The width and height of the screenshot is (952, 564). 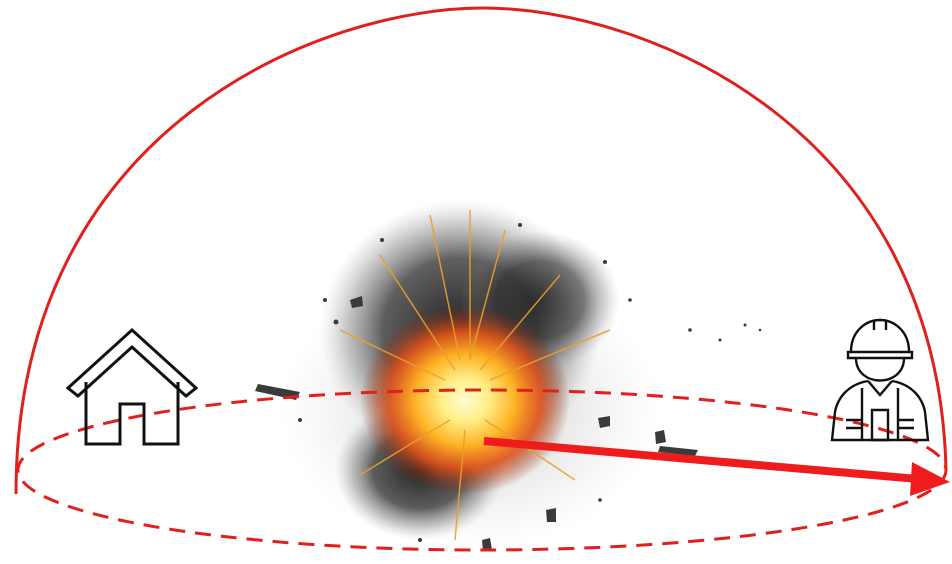 What do you see at coordinates (132, 386) in the screenshot?
I see `house-icon` at bounding box center [132, 386].